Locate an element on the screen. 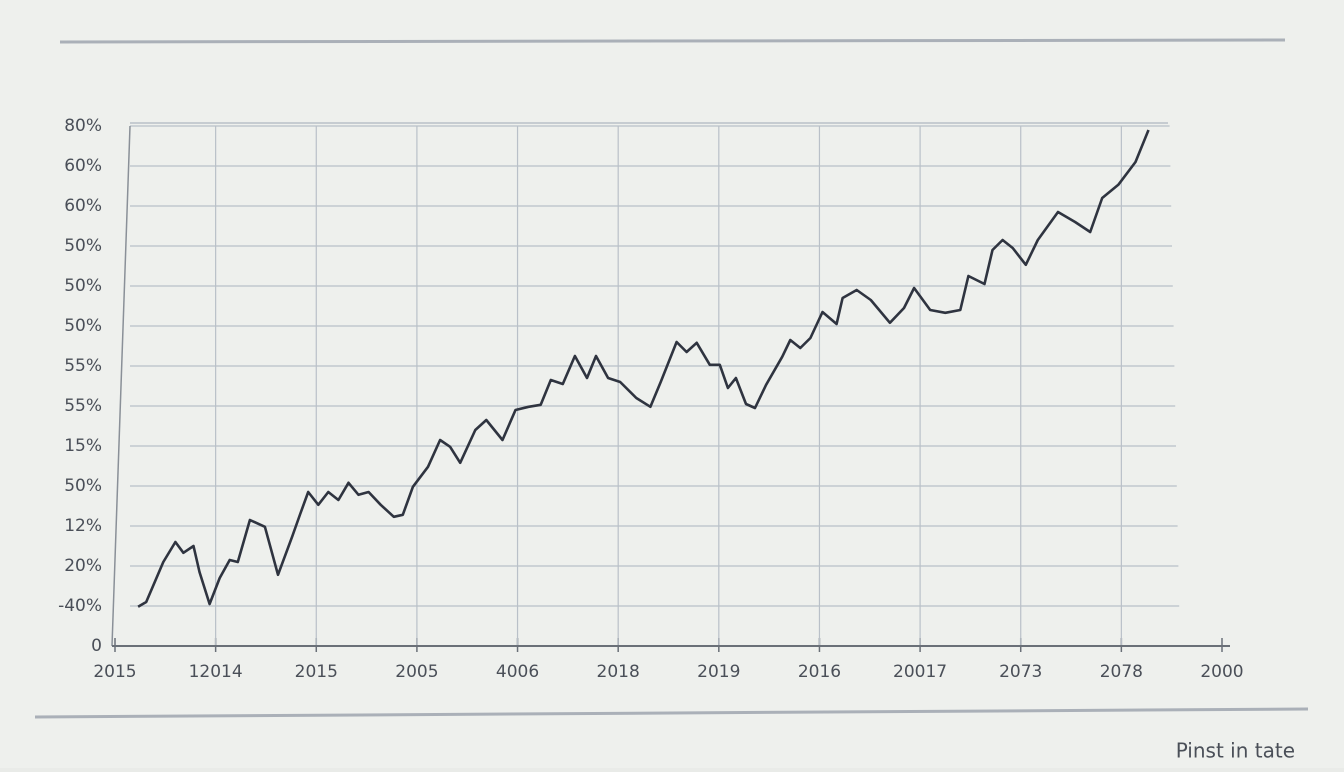 The width and height of the screenshot is (1344, 772). x-tick-label: 2078 is located at coordinates (1121, 672).